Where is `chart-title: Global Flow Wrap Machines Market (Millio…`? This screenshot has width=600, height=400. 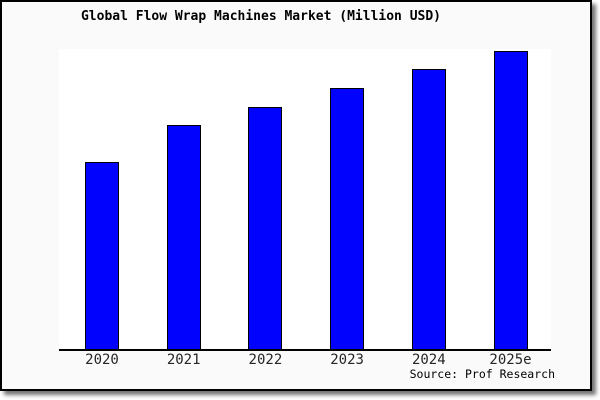 chart-title: Global Flow Wrap Machines Market (Millio… is located at coordinates (261, 16).